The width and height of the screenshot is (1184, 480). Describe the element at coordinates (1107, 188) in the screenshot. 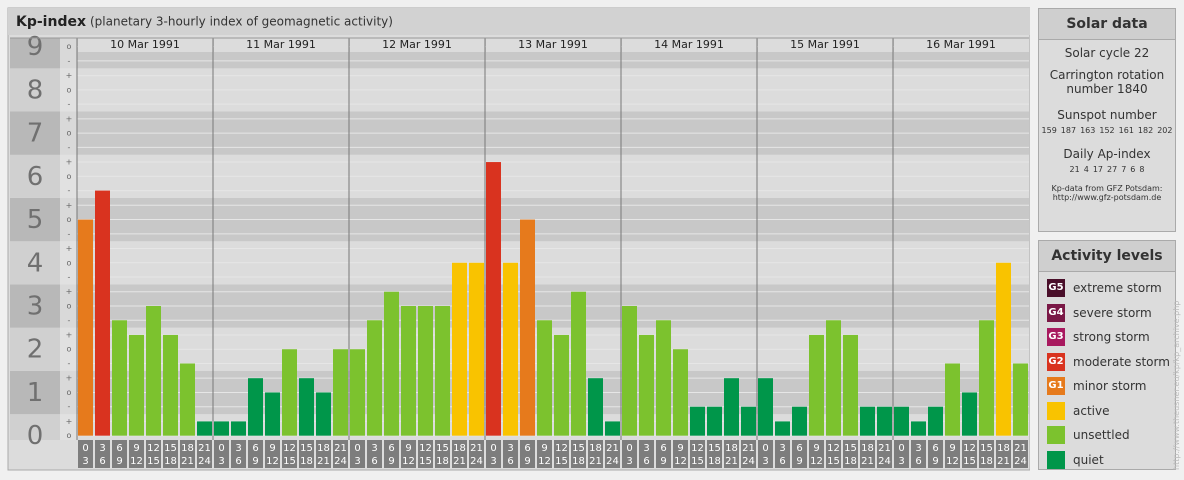

I see `credit: Kp-data from GFZ Potsdam:` at that location.